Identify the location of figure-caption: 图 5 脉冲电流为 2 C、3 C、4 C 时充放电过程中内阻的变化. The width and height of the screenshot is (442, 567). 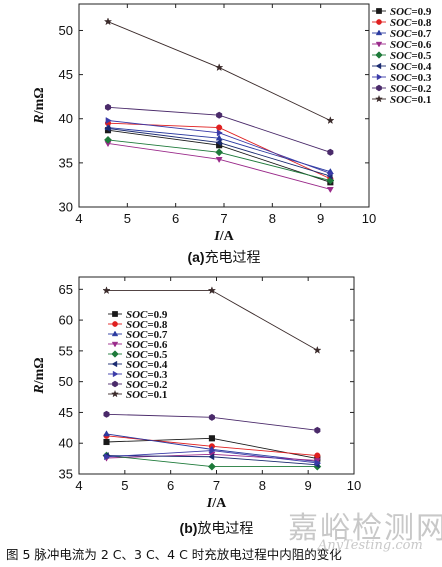
(174, 554).